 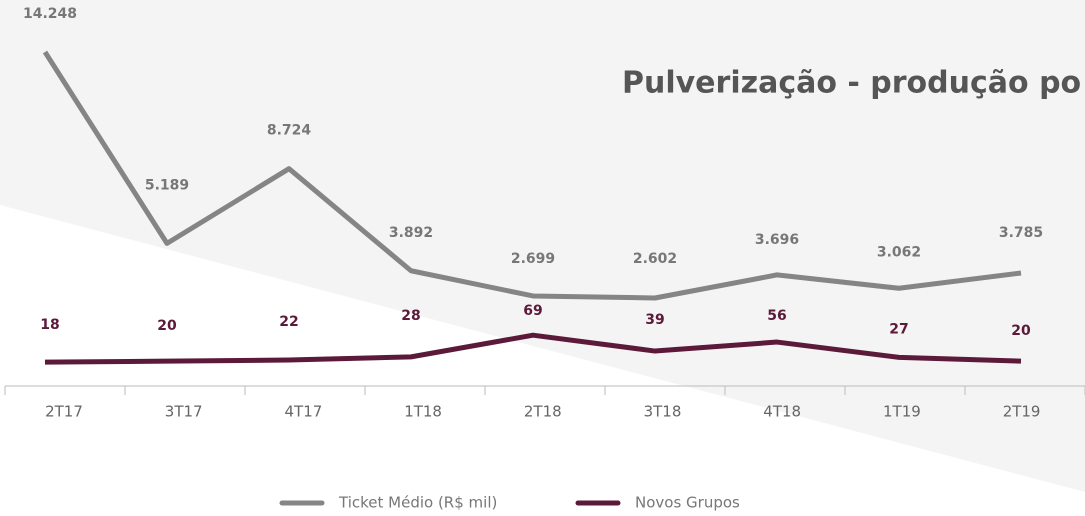 What do you see at coordinates (532, 311) in the screenshot?
I see `data-label: 69` at bounding box center [532, 311].